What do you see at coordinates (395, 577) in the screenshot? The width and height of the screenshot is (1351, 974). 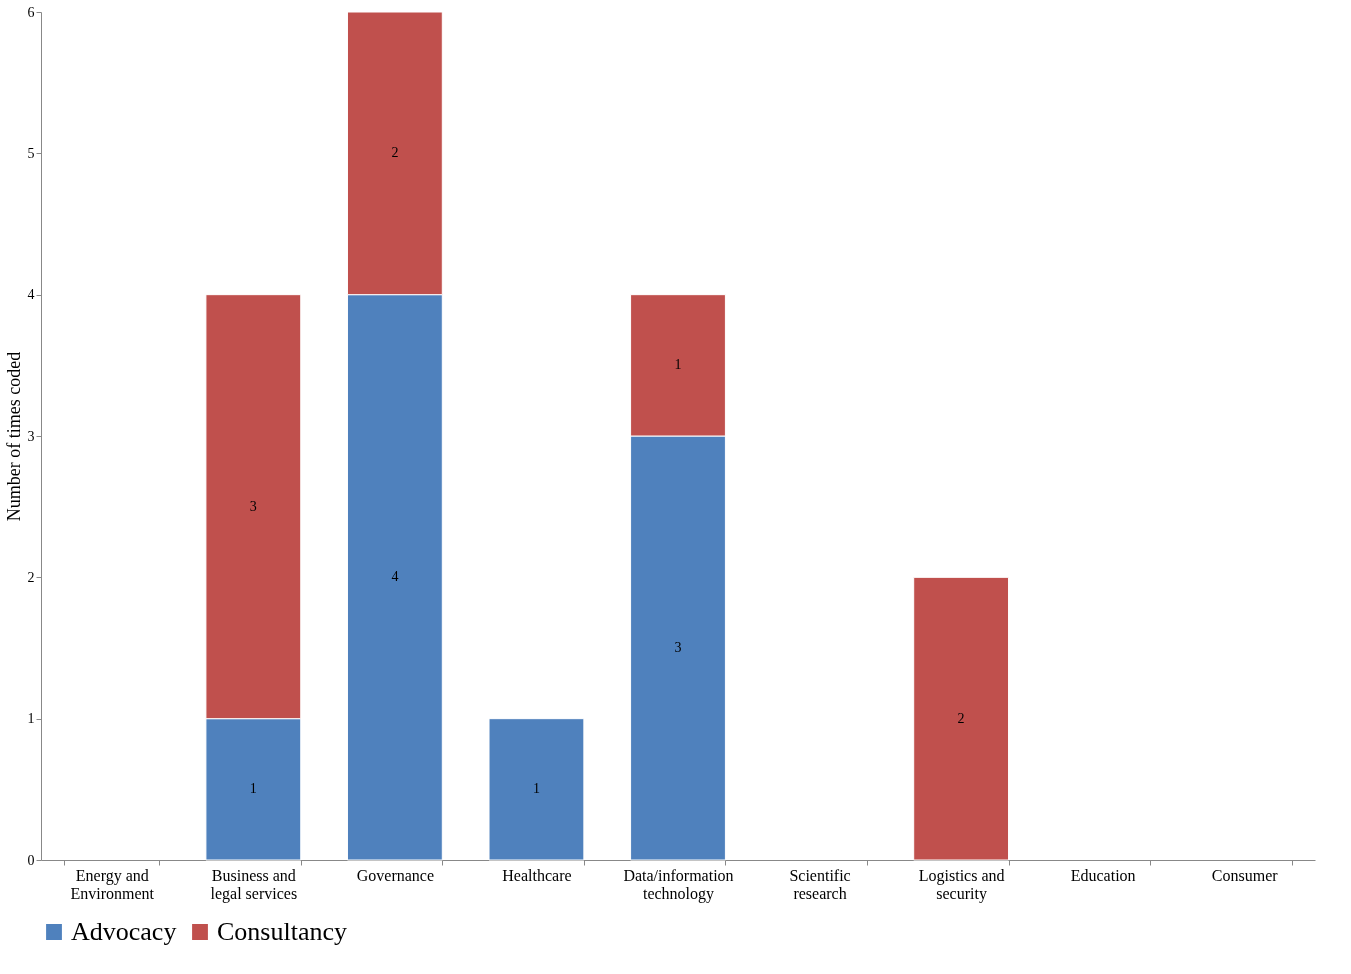 I see `data-label: 4` at bounding box center [395, 577].